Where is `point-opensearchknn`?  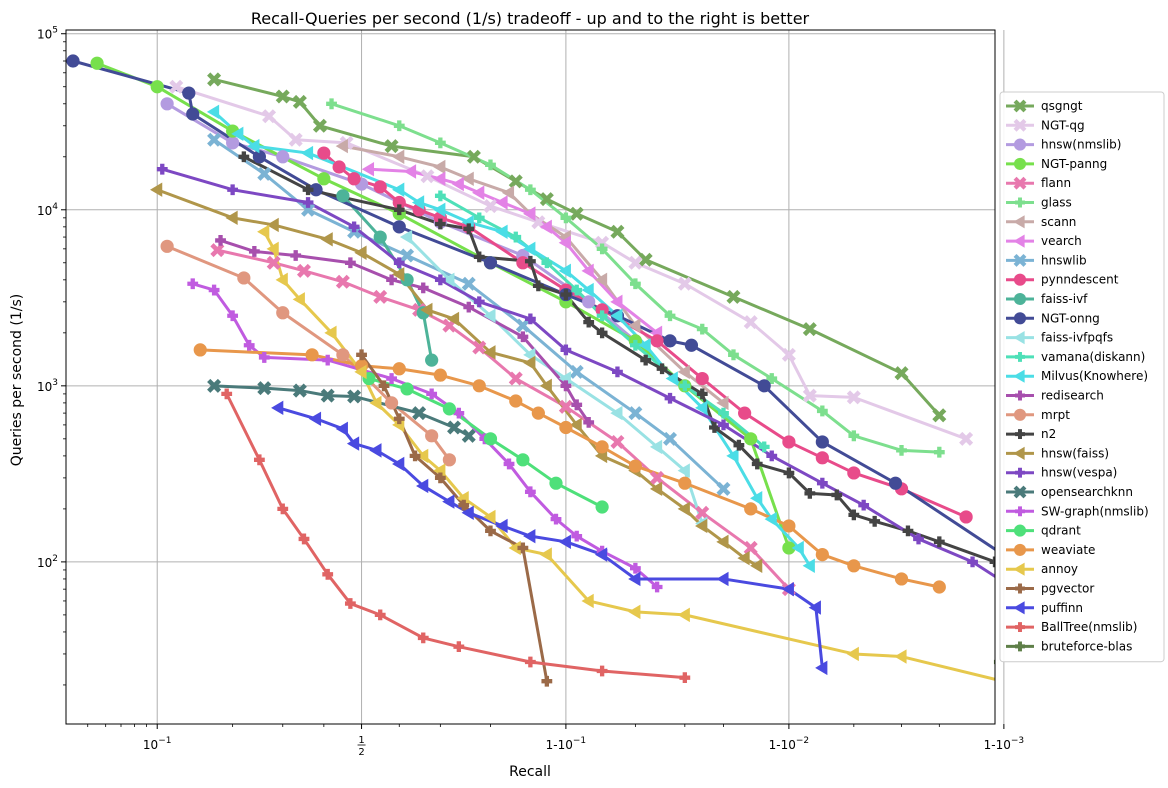
point-opensearchknn is located at coordinates (299, 390).